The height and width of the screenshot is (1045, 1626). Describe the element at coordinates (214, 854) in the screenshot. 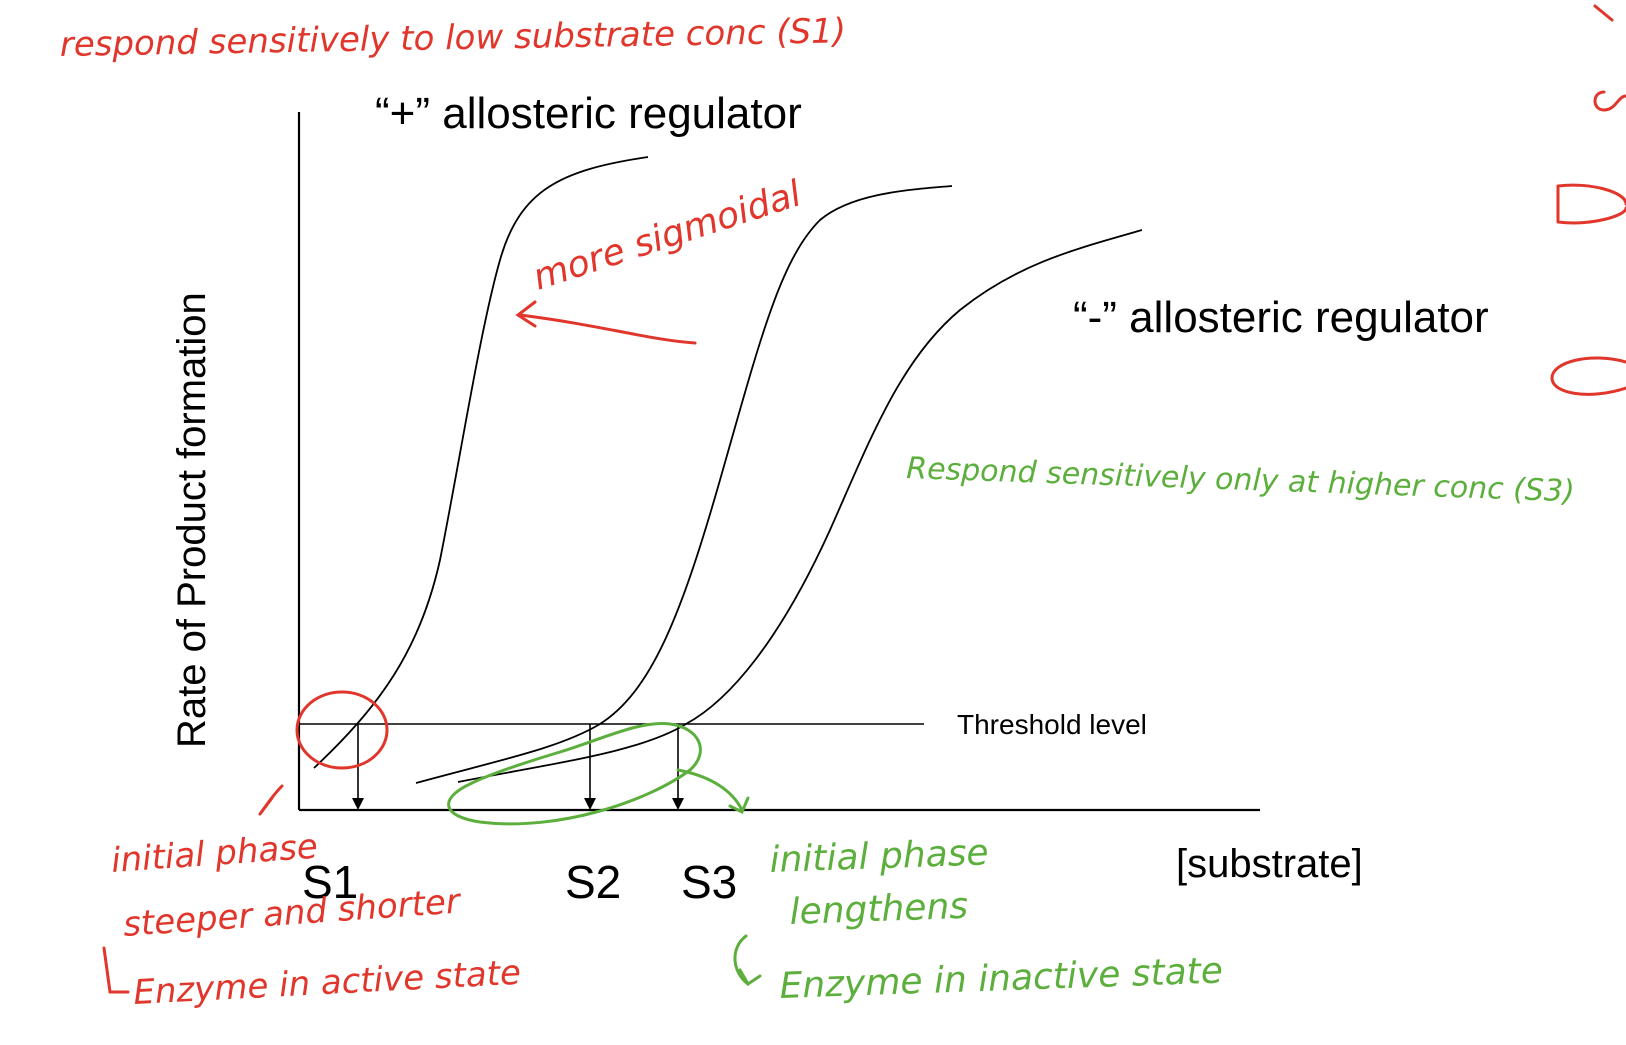

I see `annotation-red-initial-phase: initial phase` at that location.